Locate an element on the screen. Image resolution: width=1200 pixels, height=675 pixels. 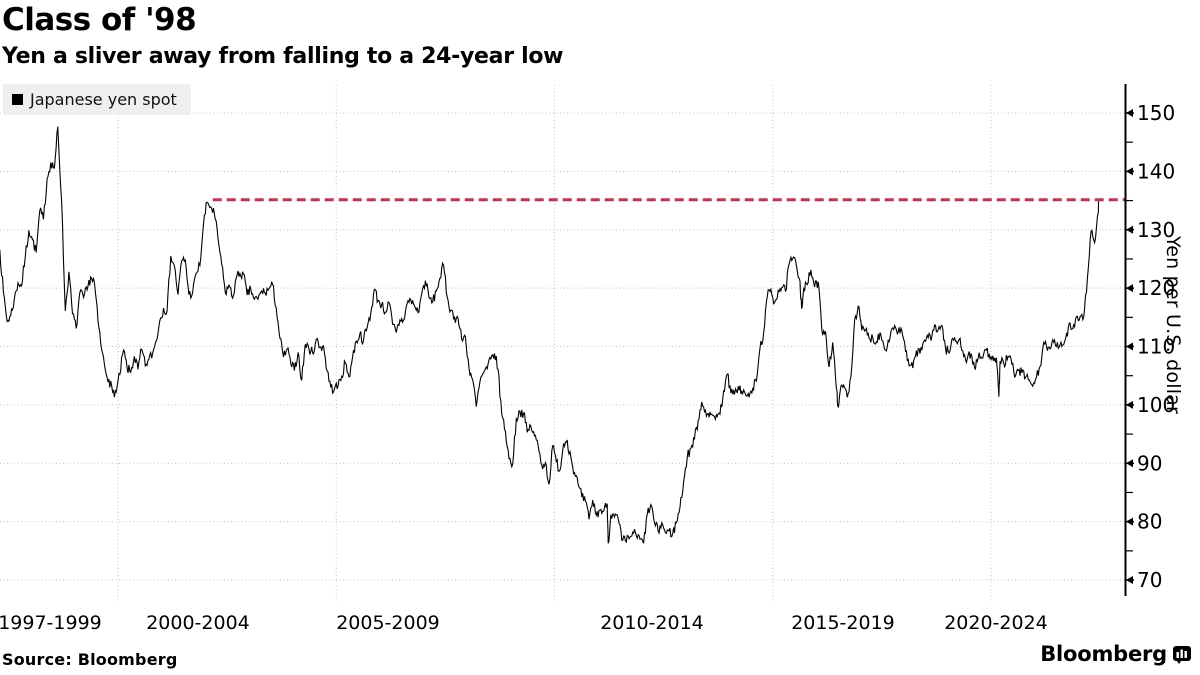
legend-label: Japanese yen spot is located at coordinates (103, 99).